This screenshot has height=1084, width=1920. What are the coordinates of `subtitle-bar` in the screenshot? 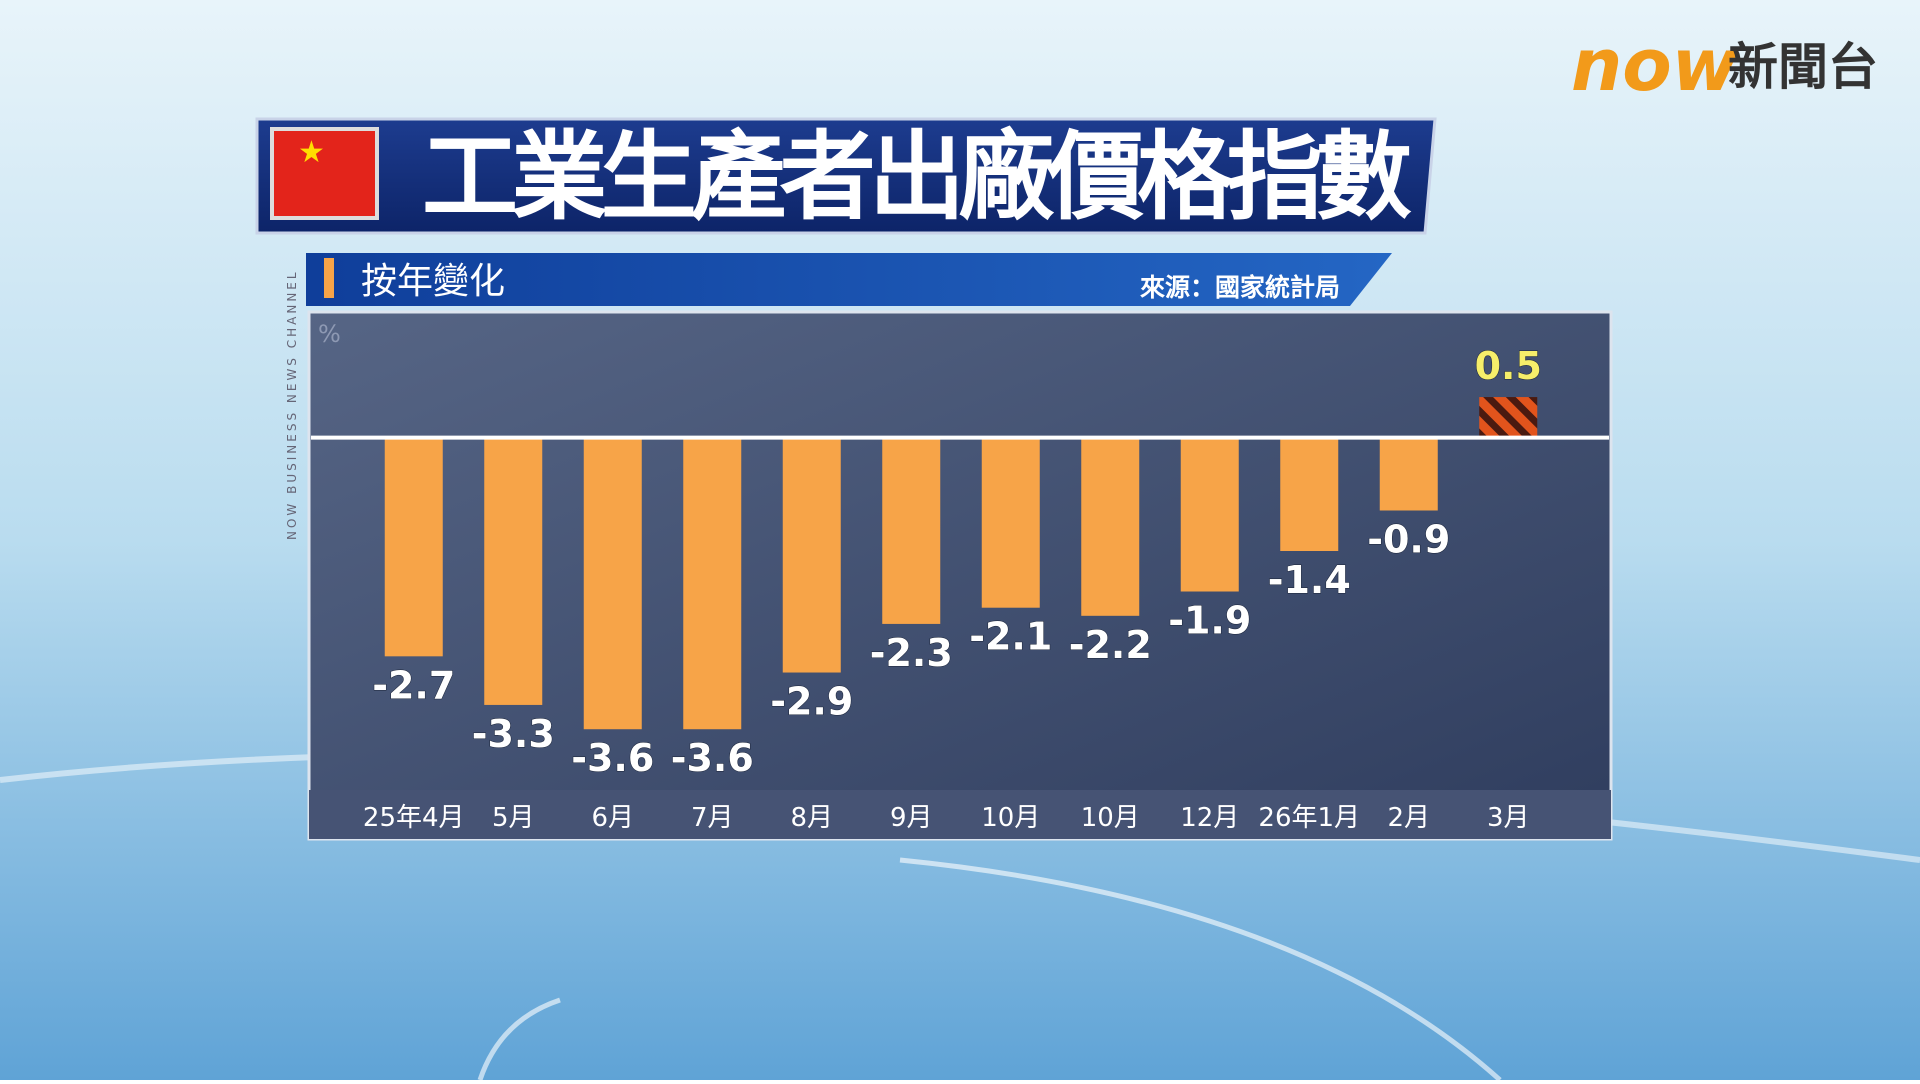 It's located at (849, 279).